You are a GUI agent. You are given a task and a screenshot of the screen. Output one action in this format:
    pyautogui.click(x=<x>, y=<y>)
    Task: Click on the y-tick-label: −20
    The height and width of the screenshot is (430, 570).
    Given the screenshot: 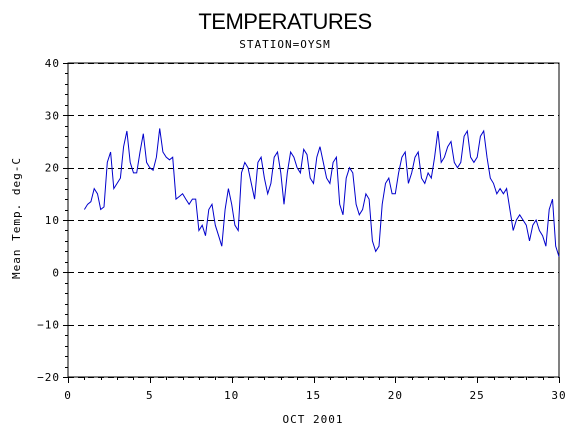 What is the action you would take?
    pyautogui.click(x=48, y=377)
    